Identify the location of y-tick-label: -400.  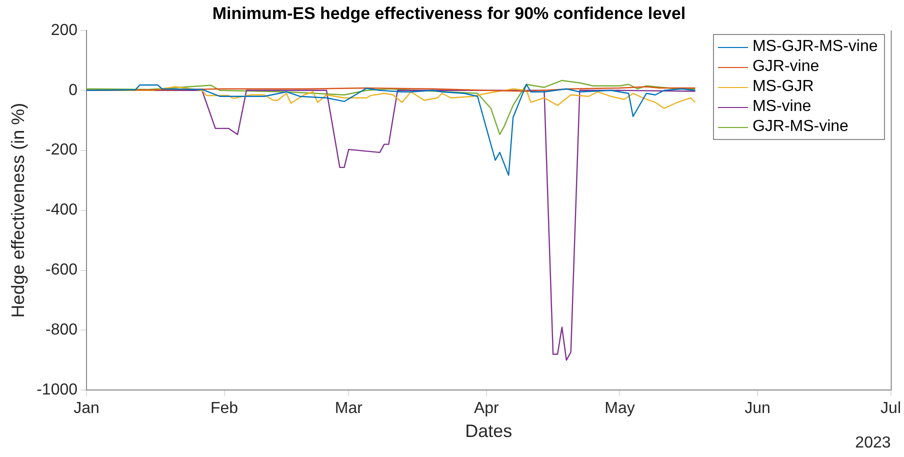
(61, 210).